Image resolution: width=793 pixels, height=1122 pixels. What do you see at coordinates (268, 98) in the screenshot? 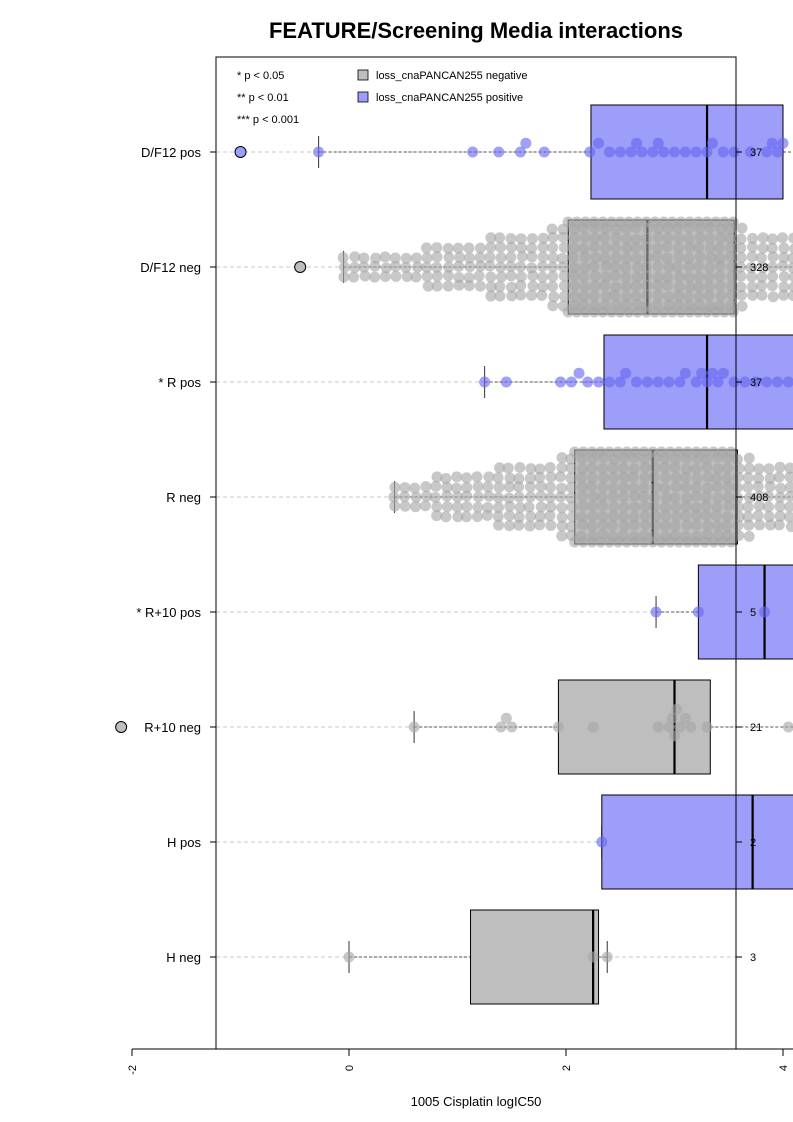
I see `significance-key: * p < 0.05 ** p < 0.01 *** p < 0.001` at bounding box center [268, 98].